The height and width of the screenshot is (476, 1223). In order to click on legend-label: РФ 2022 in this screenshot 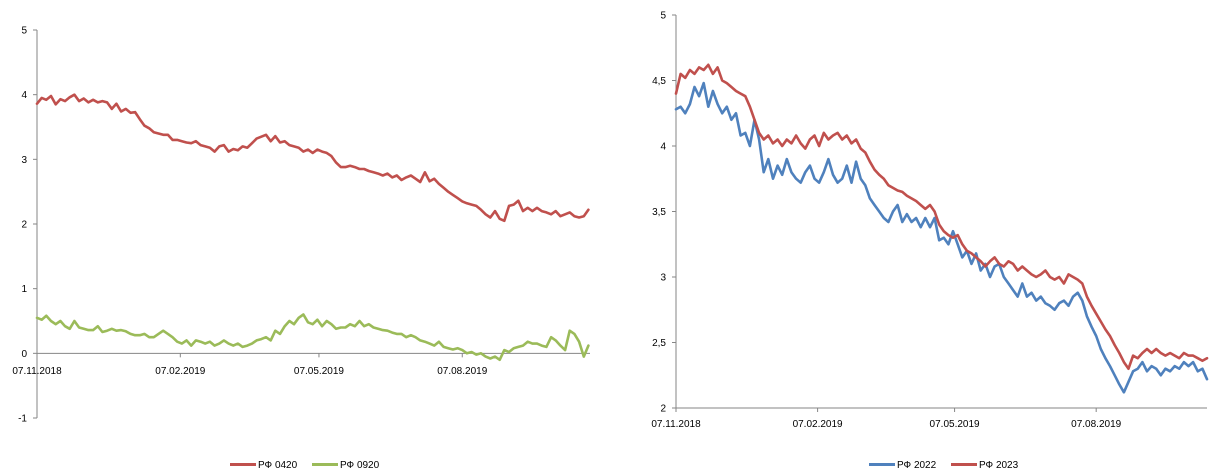, I will do `click(917, 465)`.